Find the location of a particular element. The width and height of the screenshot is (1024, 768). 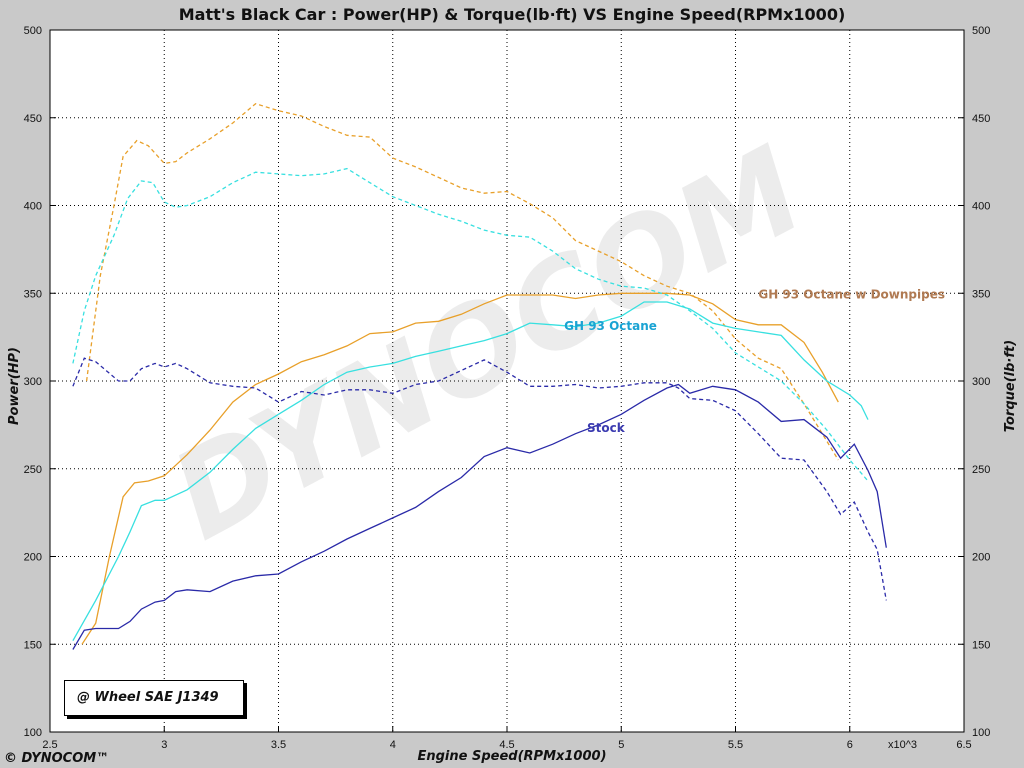

x-ticks: 2.5 3 3.5 4 4.5 5 5.5 6 6.5 is located at coordinates (507, 738).